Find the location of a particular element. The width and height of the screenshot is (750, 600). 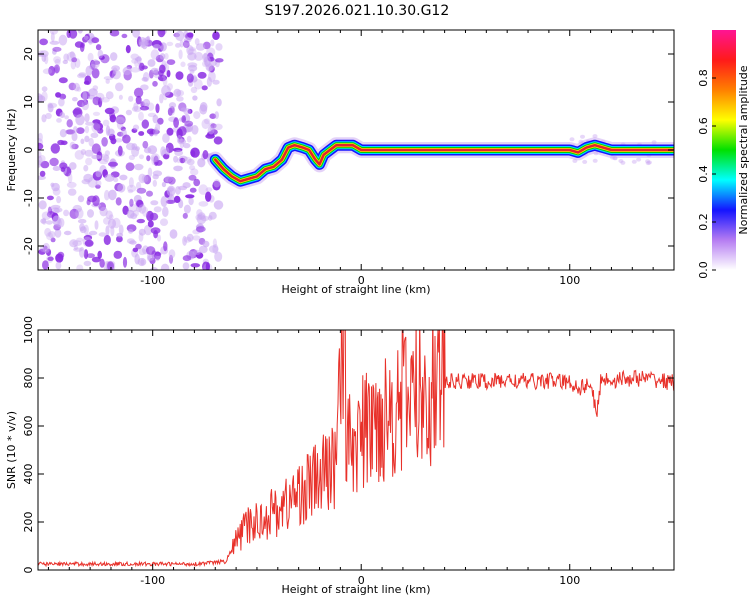

spectrogram-ytick-label: 10 is located at coordinates (28, 102).